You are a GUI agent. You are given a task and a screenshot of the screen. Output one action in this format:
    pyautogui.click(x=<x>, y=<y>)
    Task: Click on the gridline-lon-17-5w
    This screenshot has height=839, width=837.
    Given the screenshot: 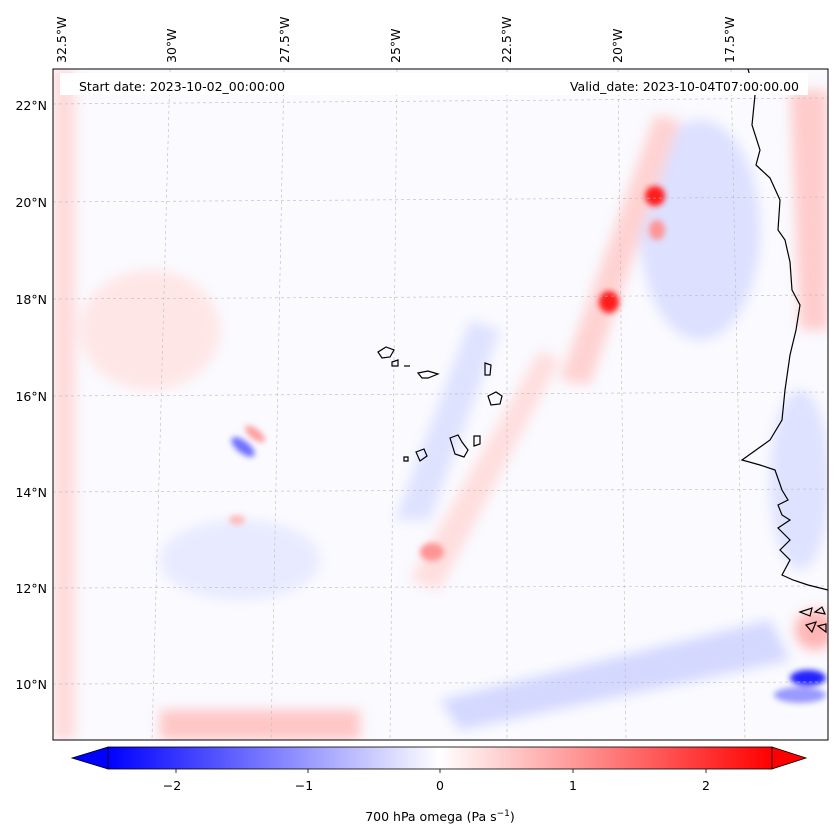 What is the action you would take?
    pyautogui.click(x=738, y=404)
    